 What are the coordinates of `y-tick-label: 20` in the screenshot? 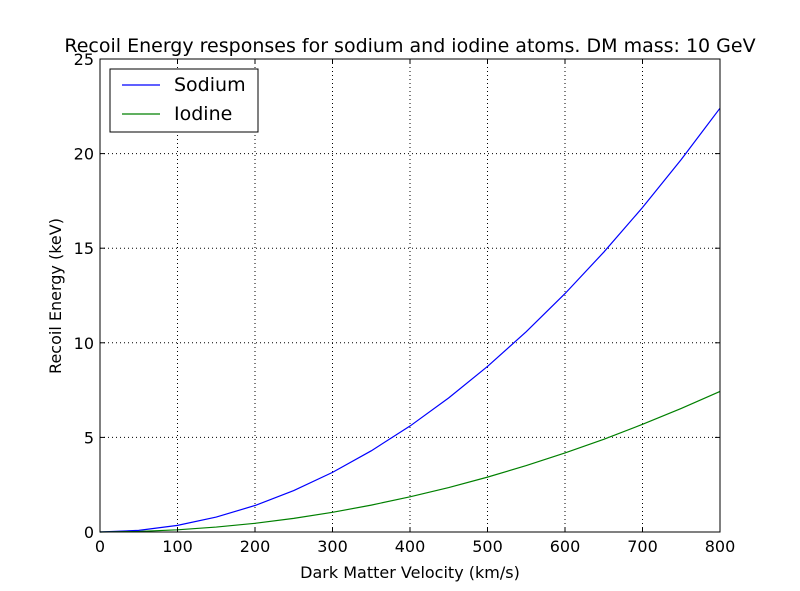 It's located at (84, 154).